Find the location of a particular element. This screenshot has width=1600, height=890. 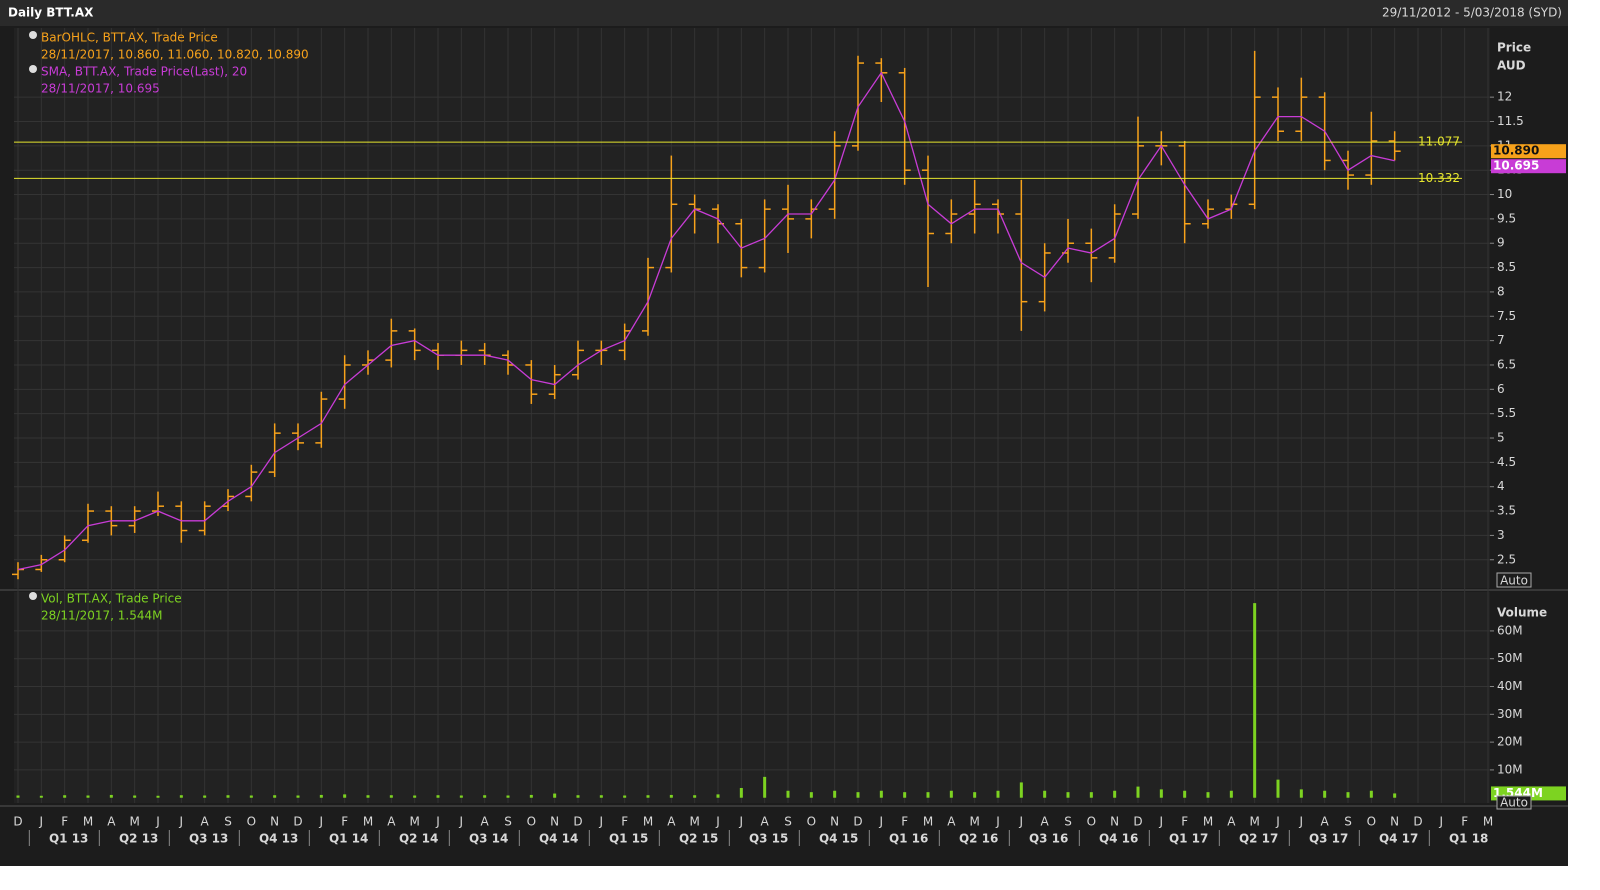

y-tick-label: 5 is located at coordinates (1501, 438).